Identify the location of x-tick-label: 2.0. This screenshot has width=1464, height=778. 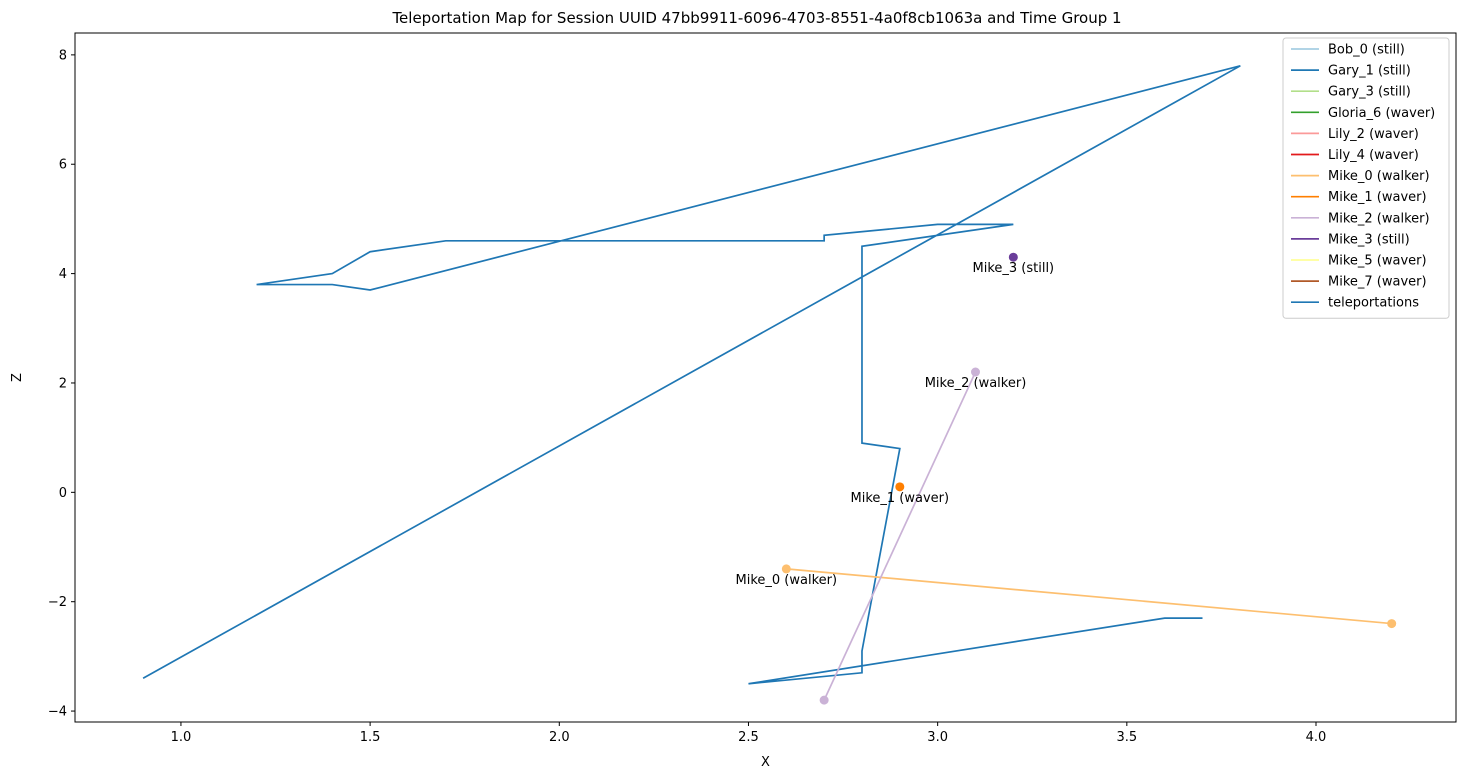
(559, 737).